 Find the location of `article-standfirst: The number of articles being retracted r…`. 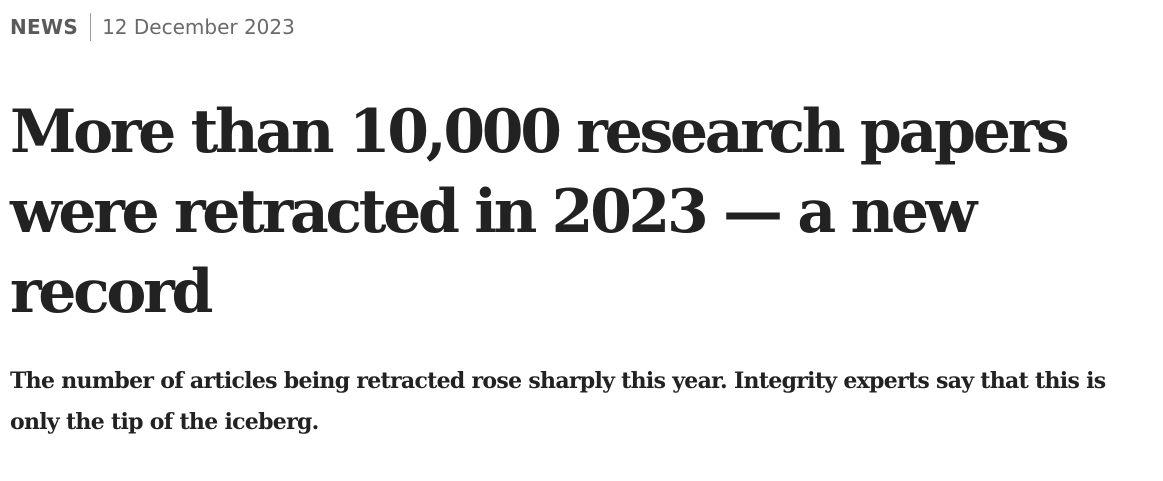

article-standfirst: The number of articles being retracted r… is located at coordinates (558, 401).